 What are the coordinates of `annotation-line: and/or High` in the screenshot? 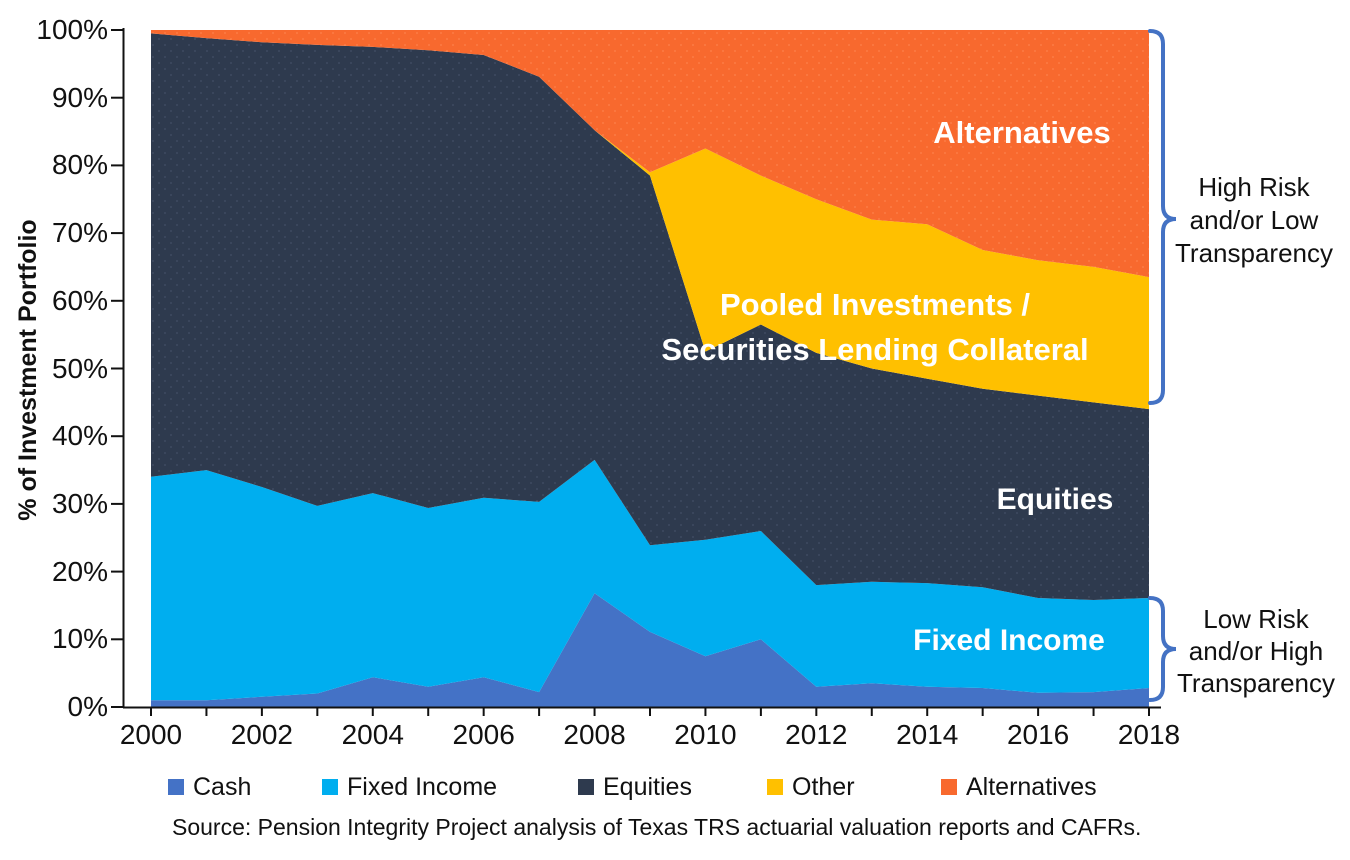 It's located at (1256, 651).